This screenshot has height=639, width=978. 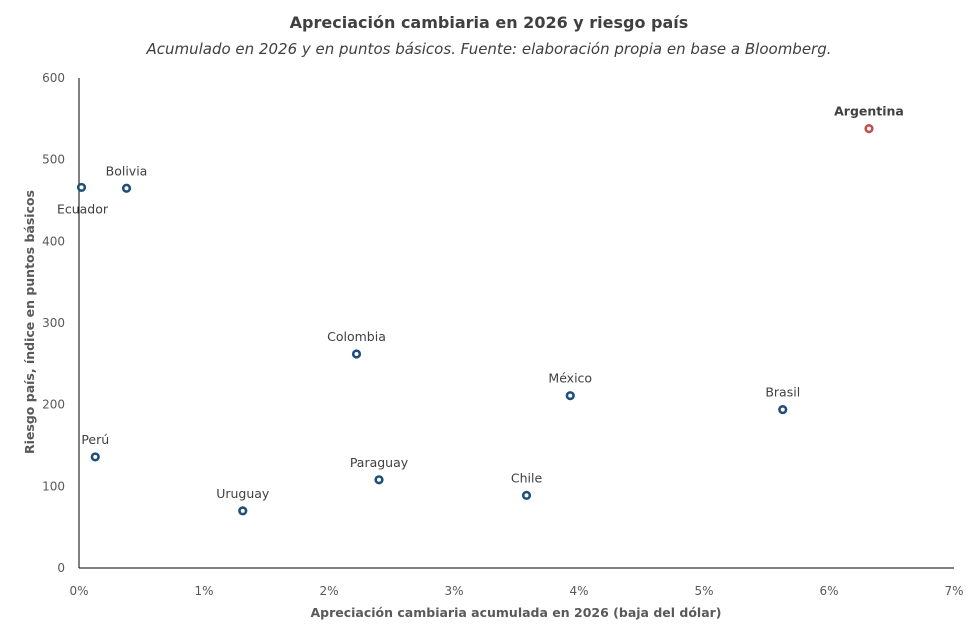 I want to click on x-tick-label: 2%, so click(x=328, y=591).